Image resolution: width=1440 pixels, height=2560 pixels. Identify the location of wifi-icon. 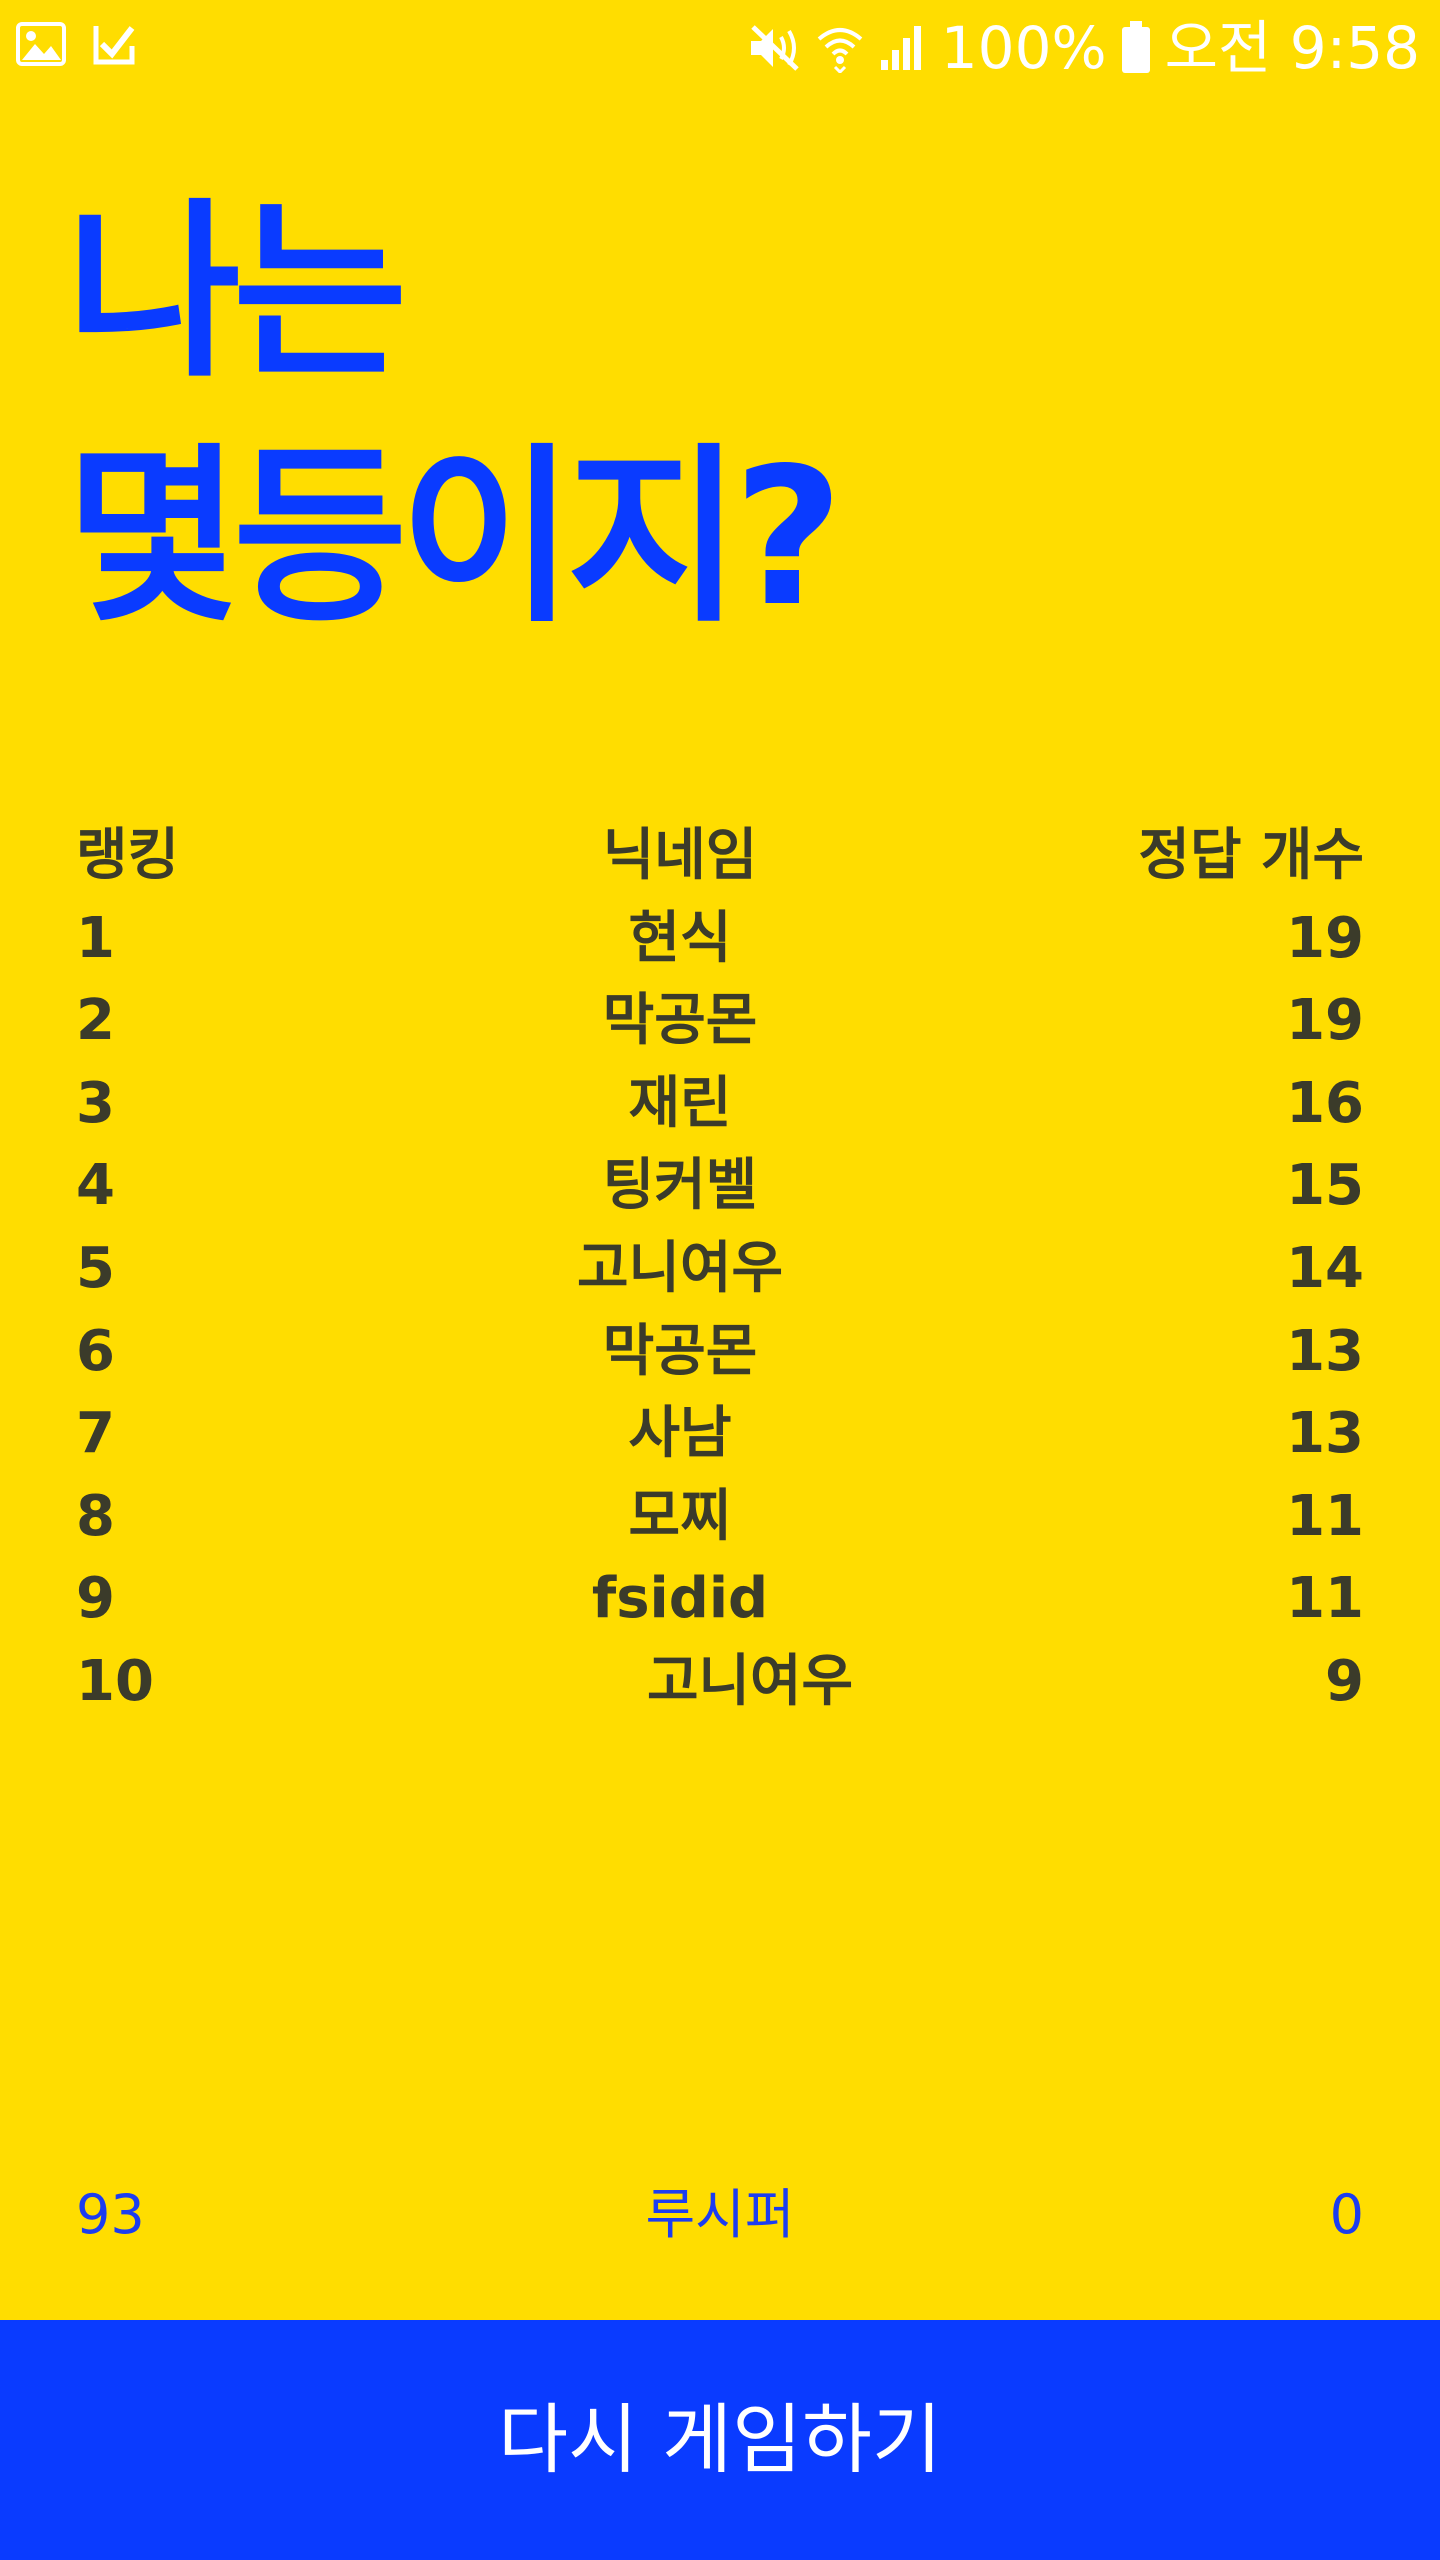
(840, 48).